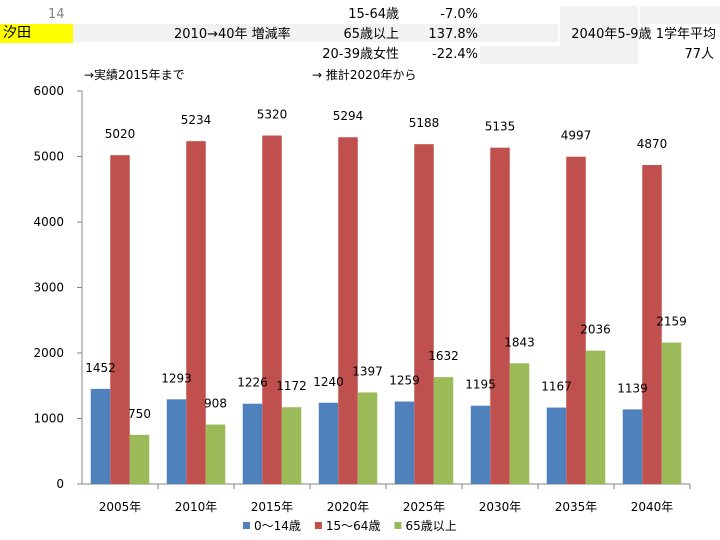 The image size is (720, 540). Describe the element at coordinates (459, 14) in the screenshot. I see `row-value-15-64: -7.0%` at that location.